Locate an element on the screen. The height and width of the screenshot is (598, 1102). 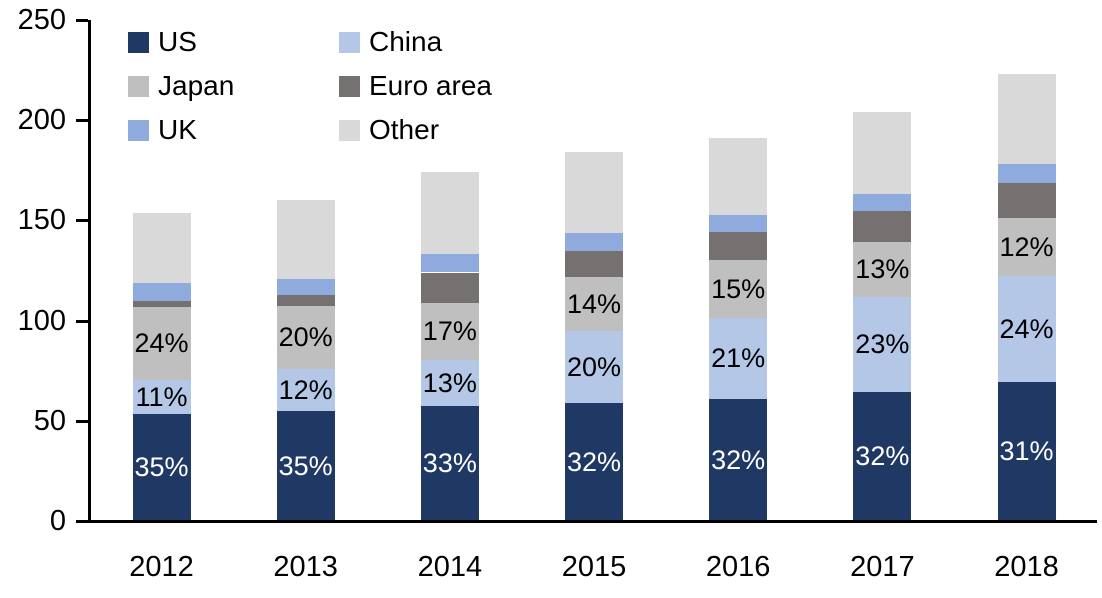
bar-segment-china-2017 is located at coordinates (882, 344).